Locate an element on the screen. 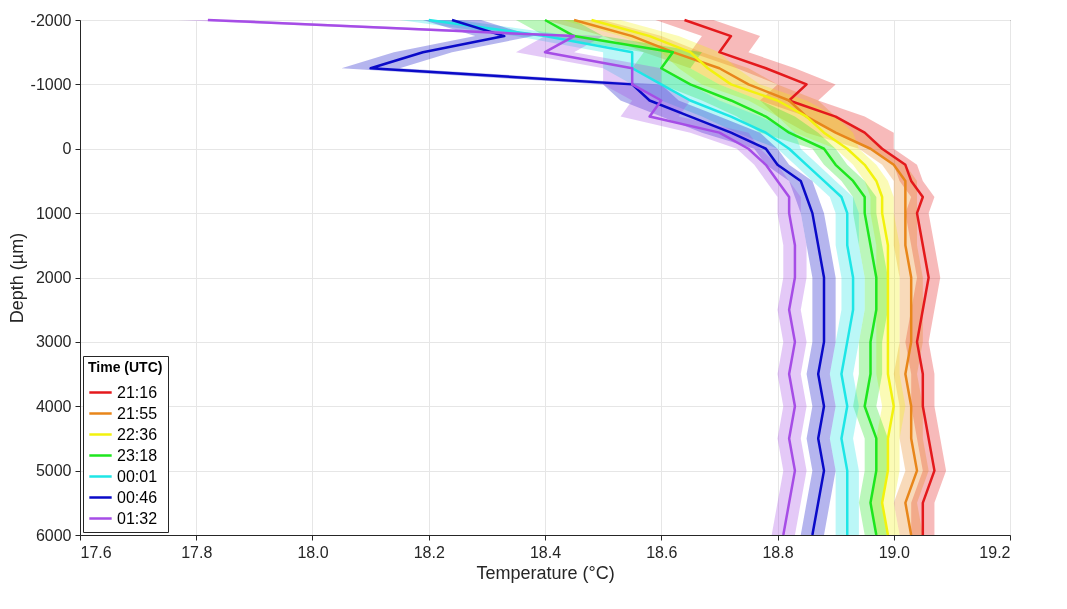  legend-label: 23:18 is located at coordinates (137, 455).